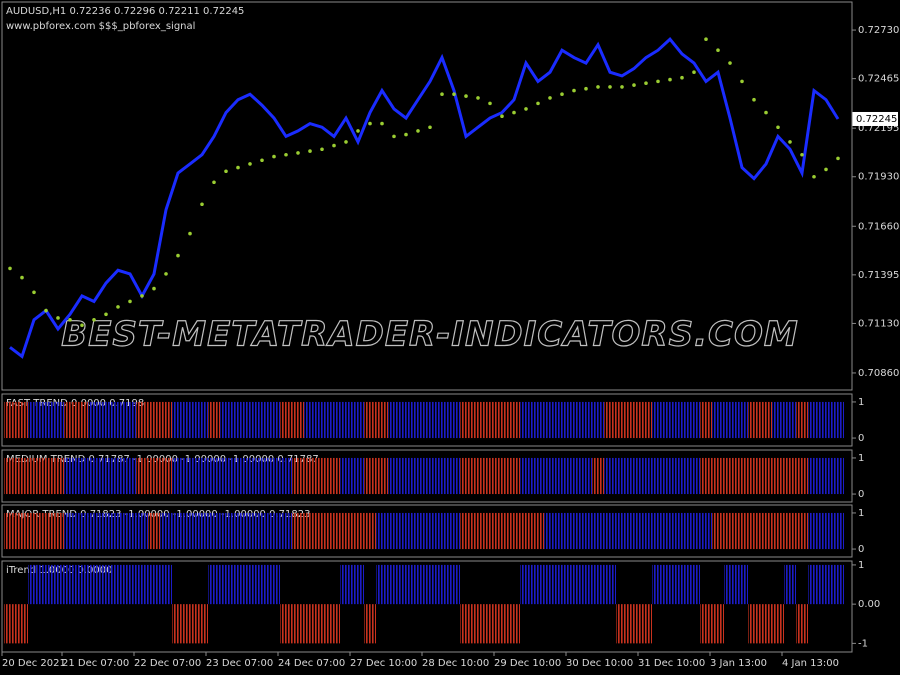 The image size is (900, 675). Describe the element at coordinates (427, 531) in the screenshot. I see `panel-frame` at that location.